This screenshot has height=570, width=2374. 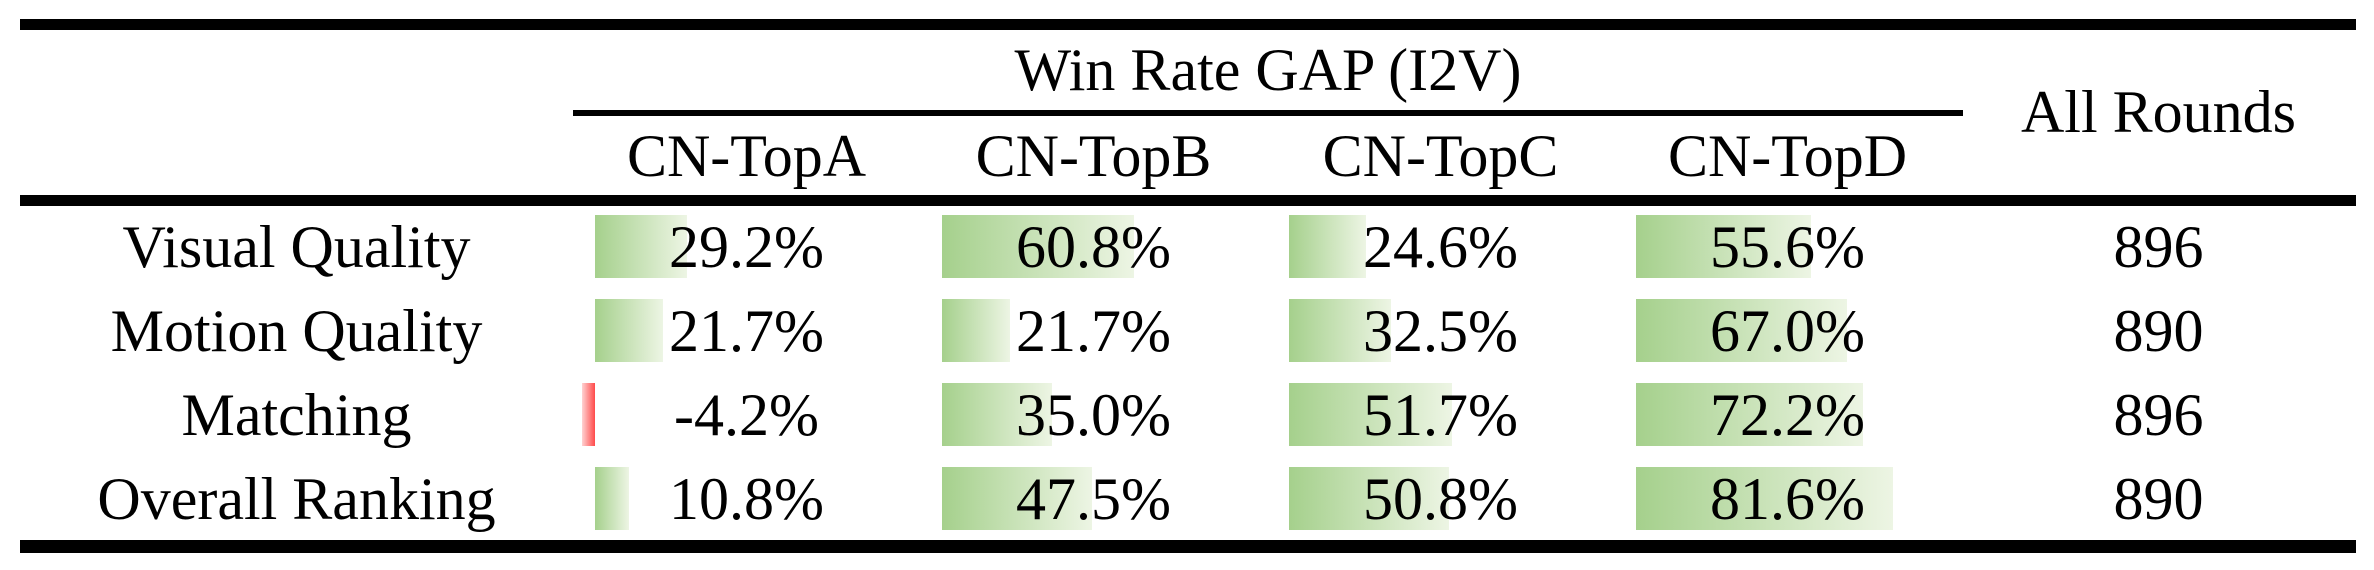 I want to click on win-rate-value: 60.8%, so click(x=1093, y=247).